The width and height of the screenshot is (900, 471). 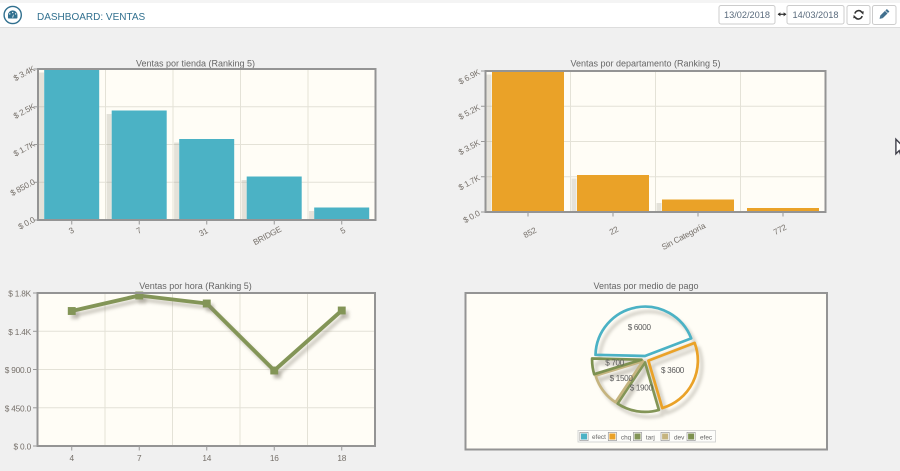 I want to click on svg-text: Ventas por hora (Ranking 5), so click(x=195, y=286).